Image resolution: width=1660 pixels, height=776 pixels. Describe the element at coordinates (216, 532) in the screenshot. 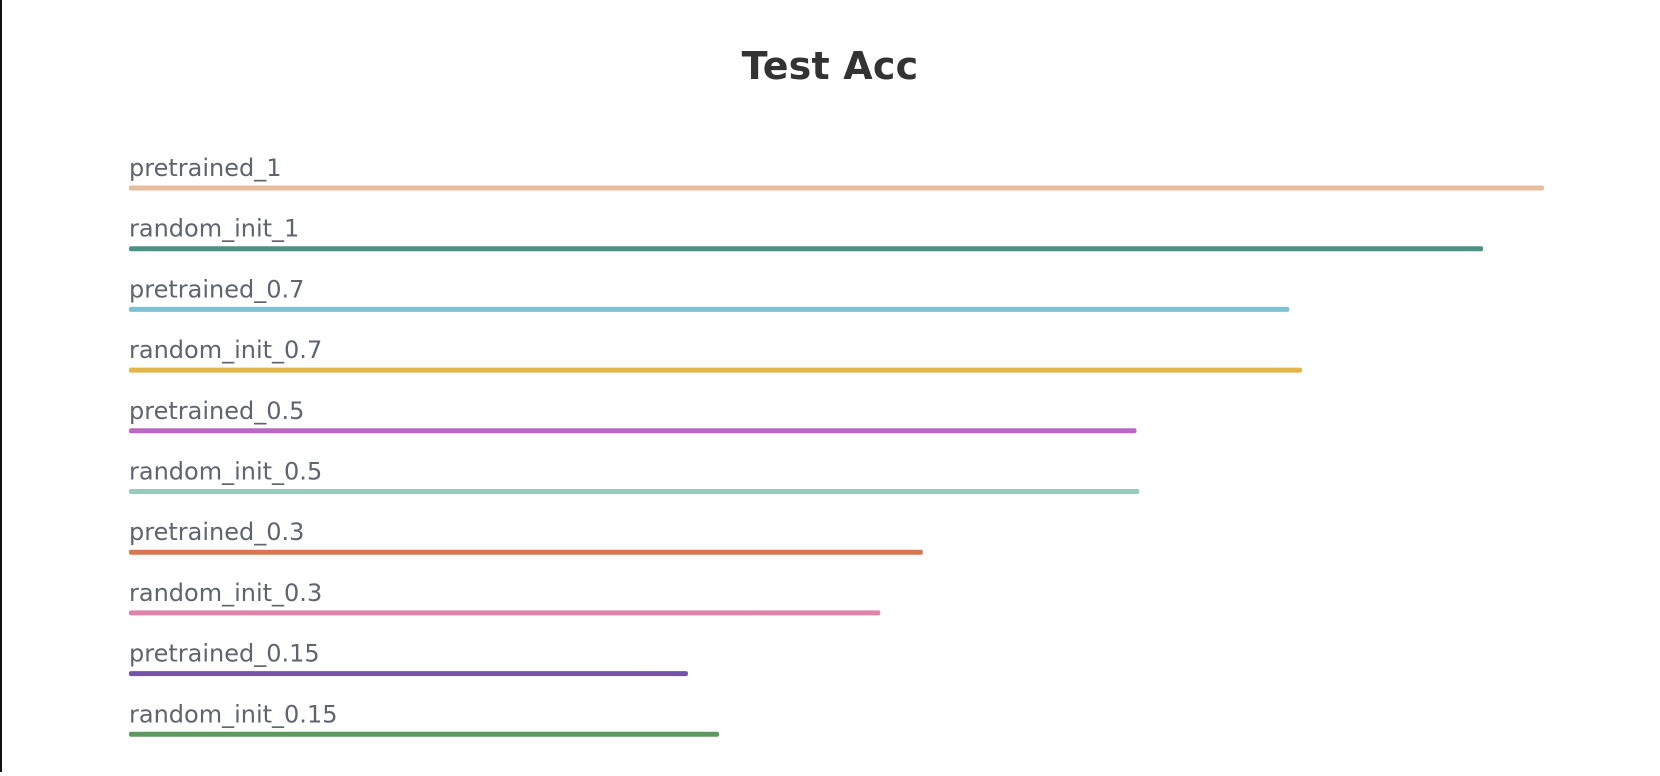

I see `bar-label: pretrained_0.3` at that location.